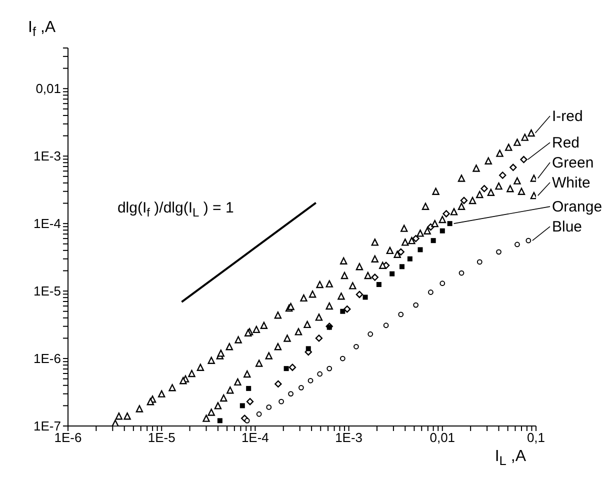  Describe the element at coordinates (566, 143) in the screenshot. I see `legend-label: Red` at that location.